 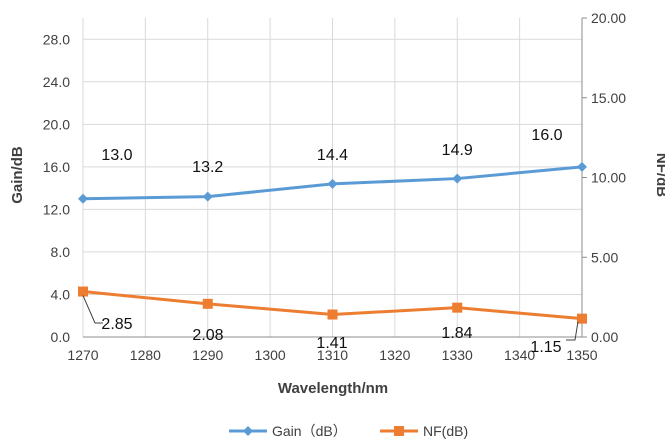 What do you see at coordinates (56, 82) in the screenshot?
I see `y-tick-label: 24.0` at bounding box center [56, 82].